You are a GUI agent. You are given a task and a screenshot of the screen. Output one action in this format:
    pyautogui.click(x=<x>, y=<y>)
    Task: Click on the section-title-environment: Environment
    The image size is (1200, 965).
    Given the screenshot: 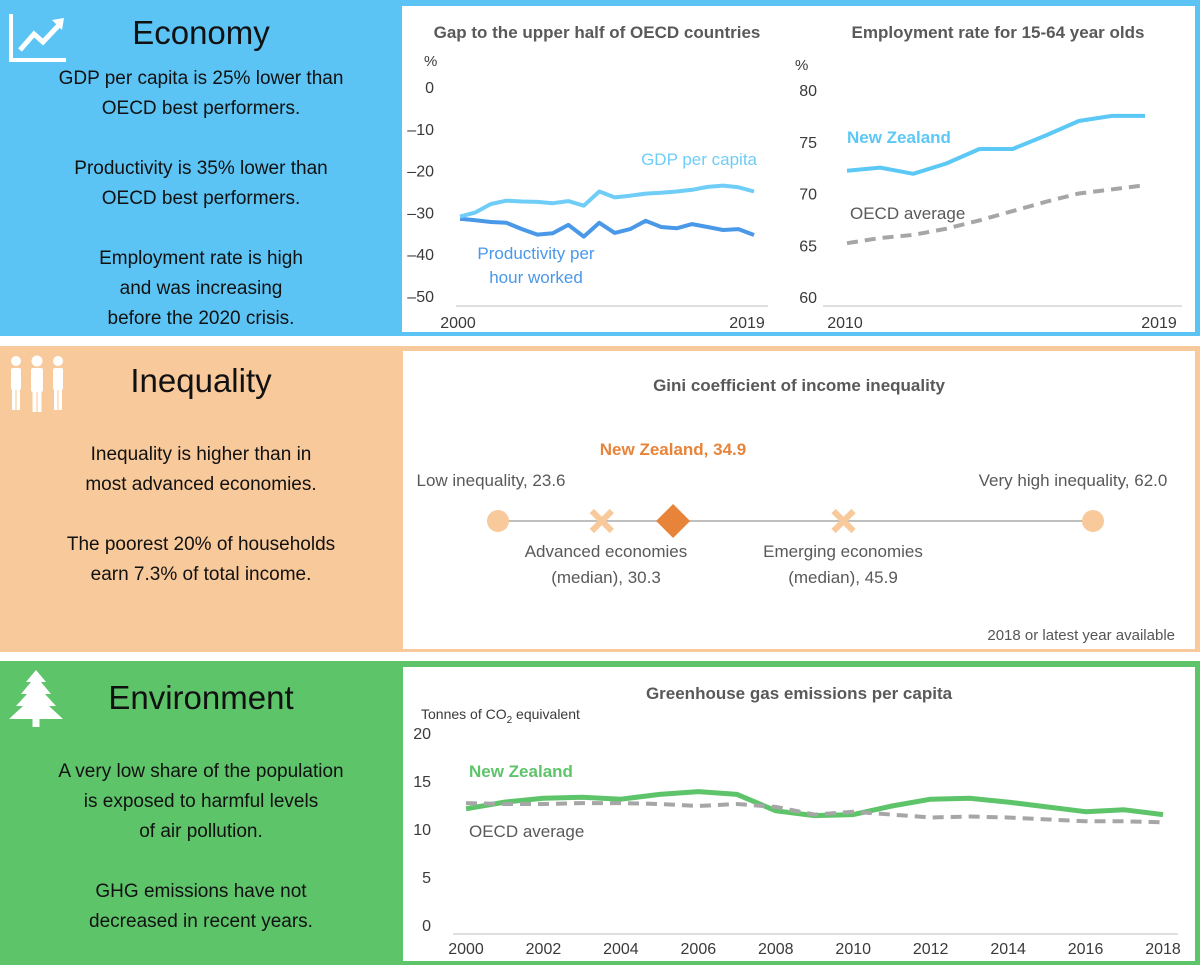 What is the action you would take?
    pyautogui.click(x=201, y=697)
    